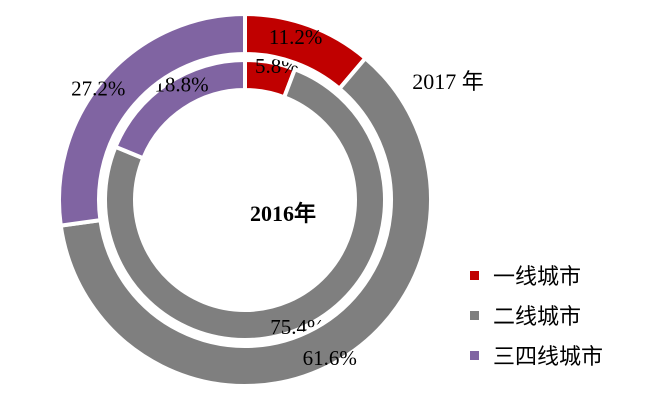 The image size is (647, 411). What do you see at coordinates (474, 315) in the screenshot?
I see `legend-swatch-tier2` at bounding box center [474, 315].